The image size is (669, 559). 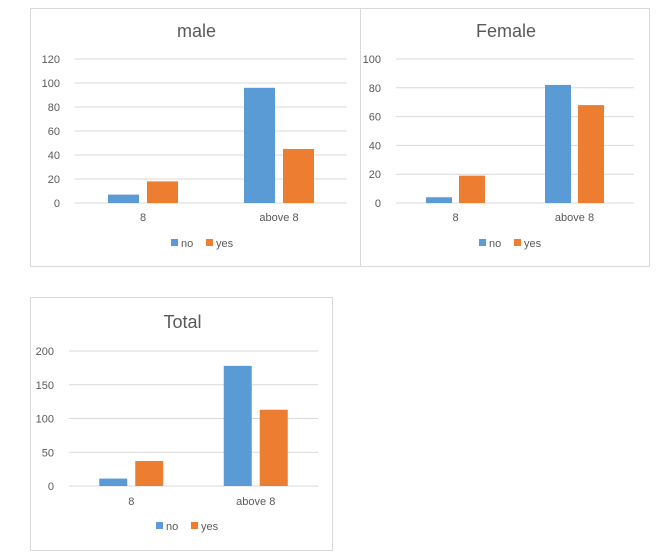 I want to click on y-tick-label: 150, so click(x=45, y=386).